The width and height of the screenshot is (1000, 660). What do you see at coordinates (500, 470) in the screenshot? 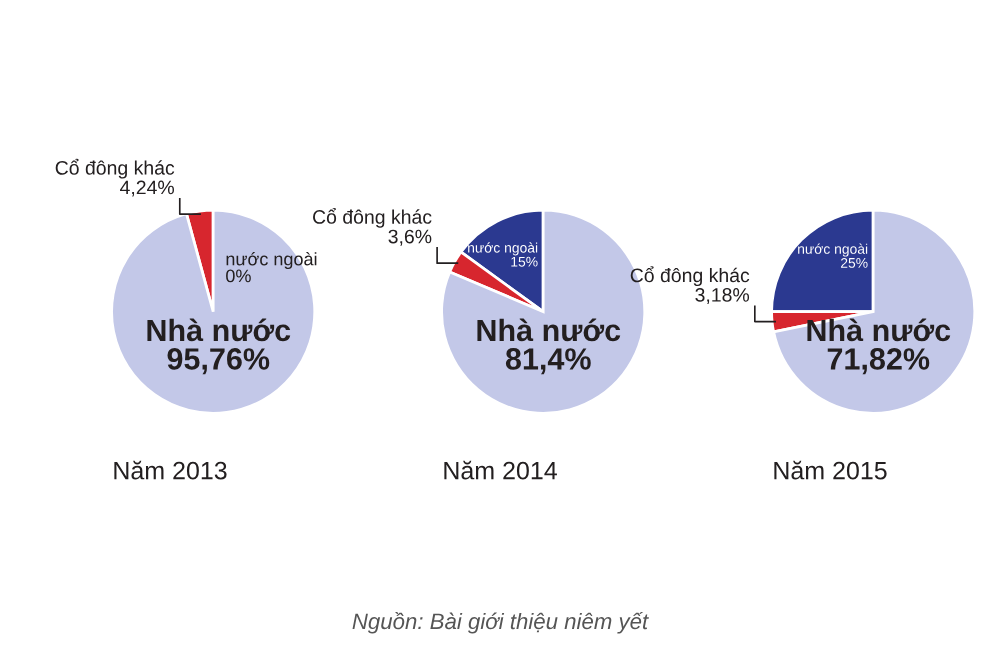
I see `text: Năm 2014` at bounding box center [500, 470].